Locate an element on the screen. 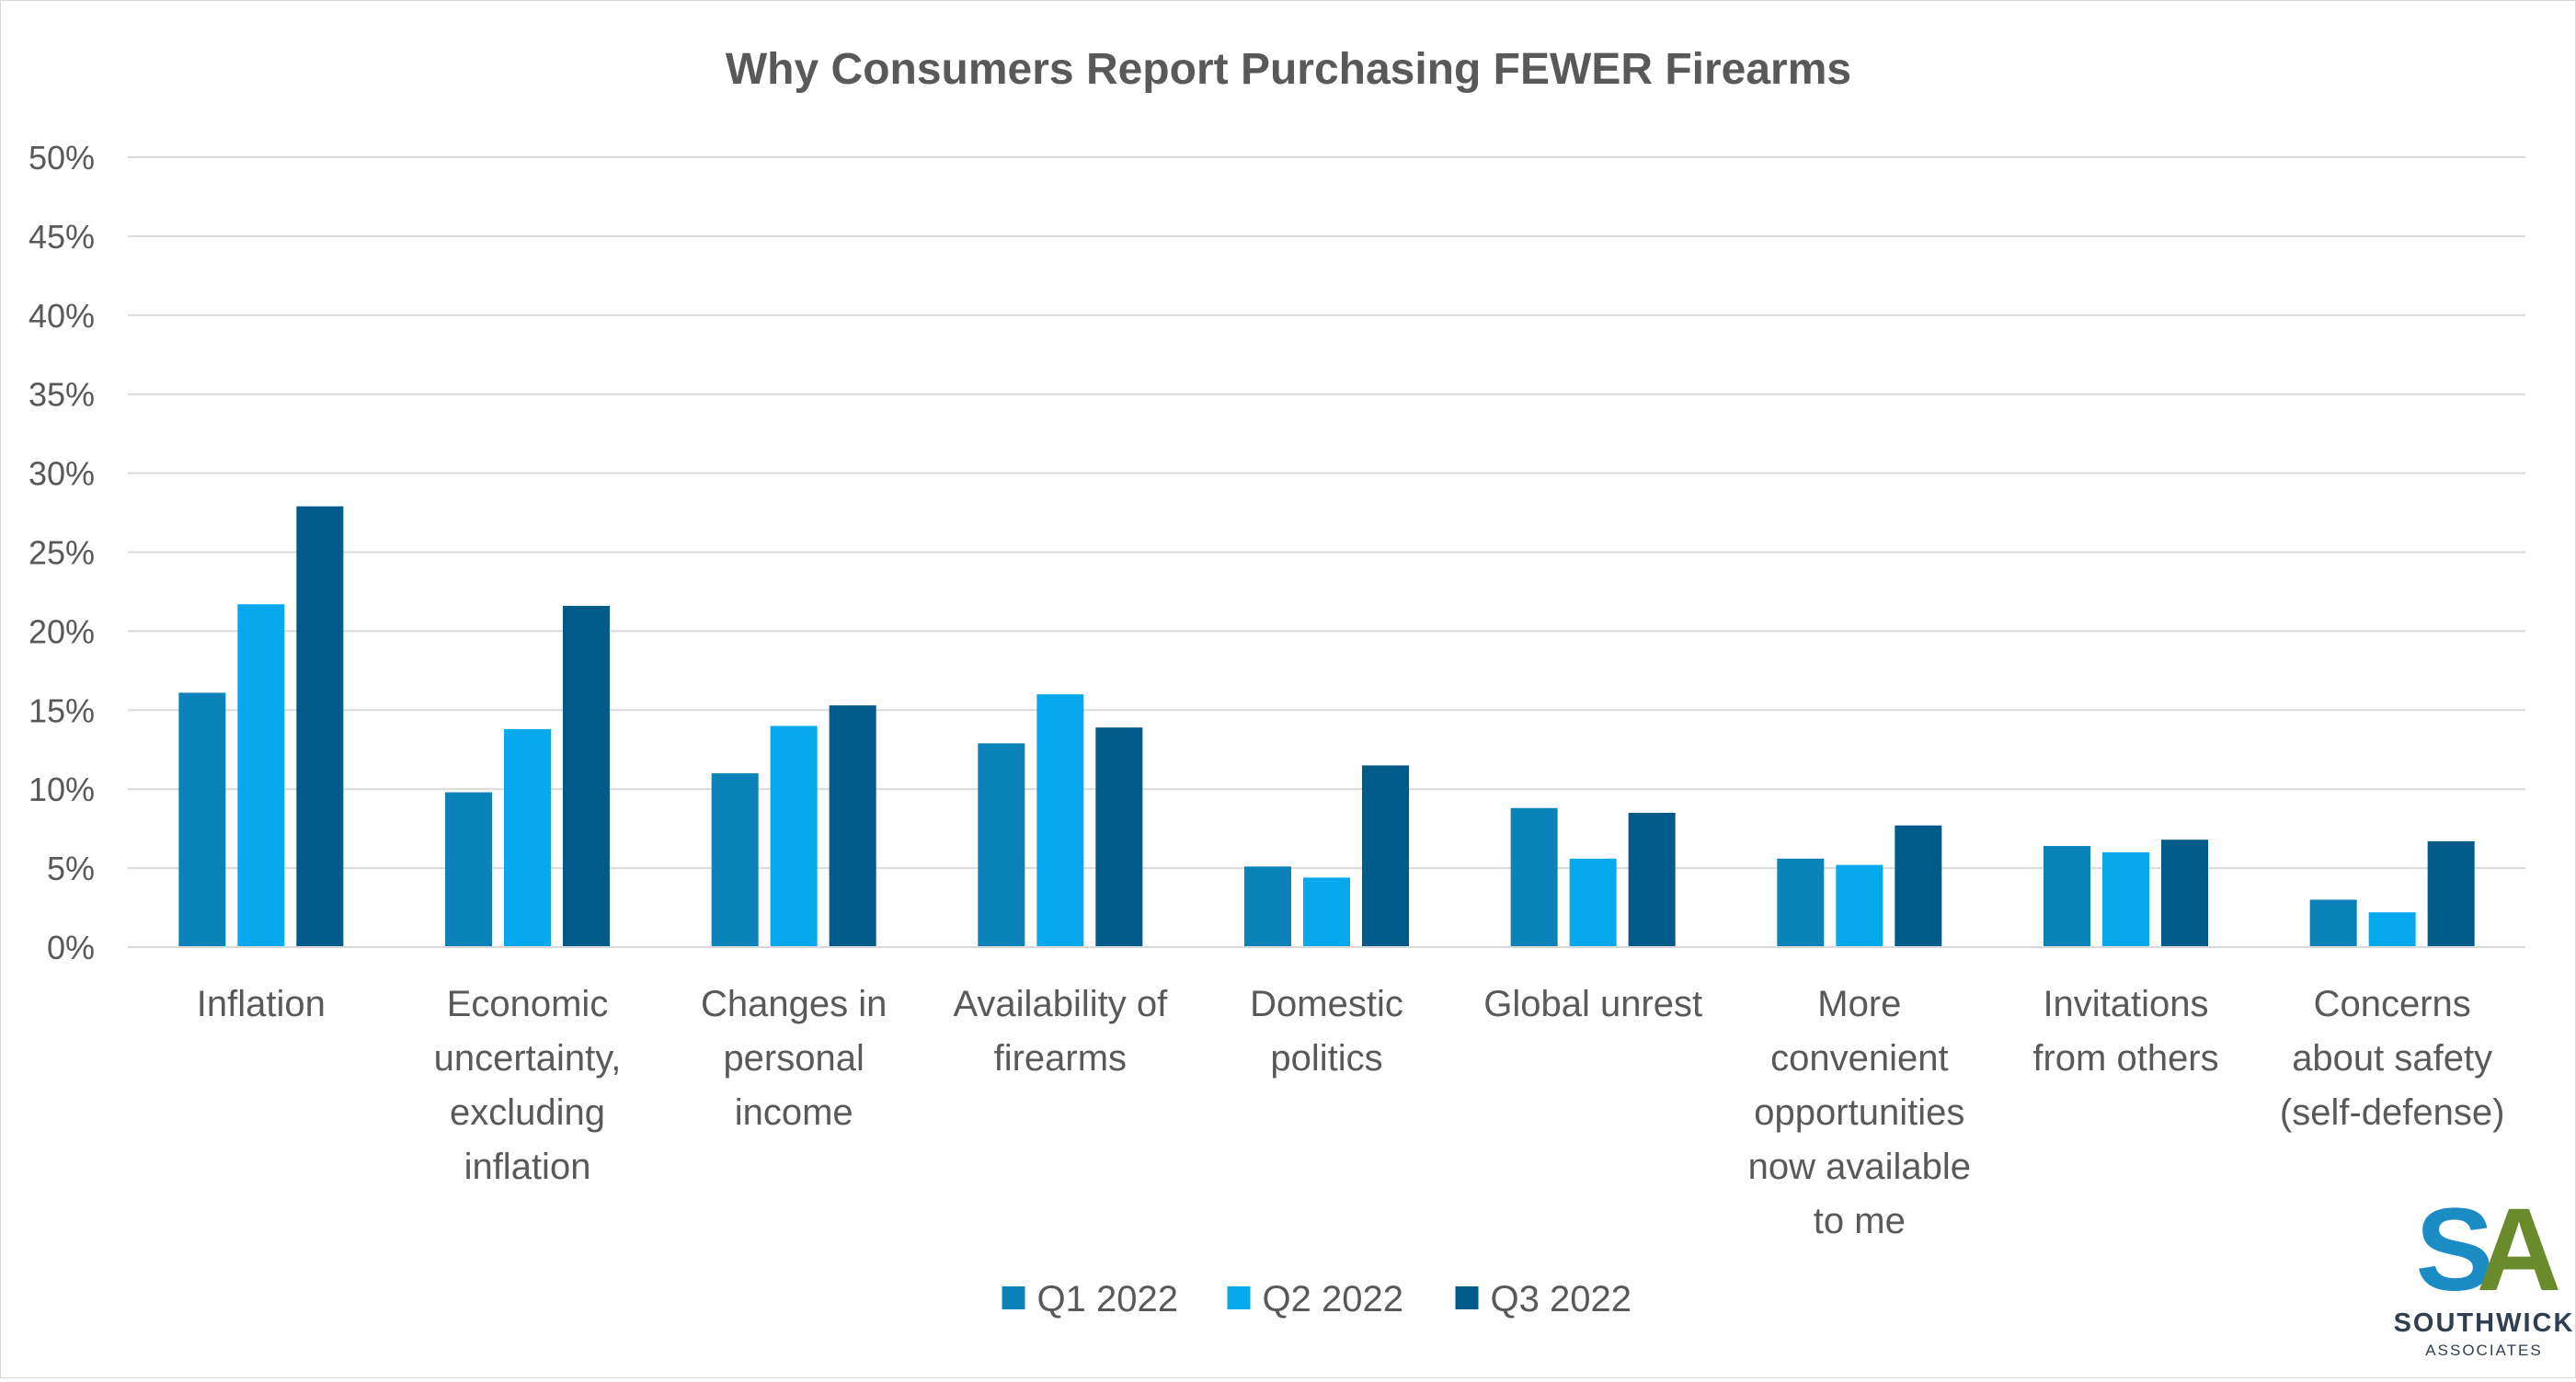 The image size is (2576, 1382). legend-label: Q1 2022 is located at coordinates (1107, 1299).